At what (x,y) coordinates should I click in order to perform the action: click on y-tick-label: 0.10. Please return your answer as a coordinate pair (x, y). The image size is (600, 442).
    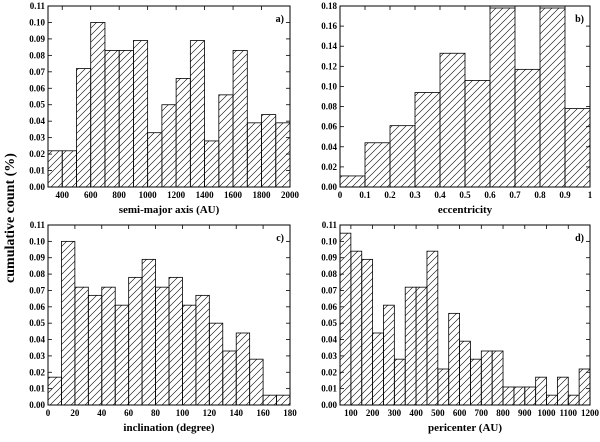
    Looking at the image, I should click on (329, 241).